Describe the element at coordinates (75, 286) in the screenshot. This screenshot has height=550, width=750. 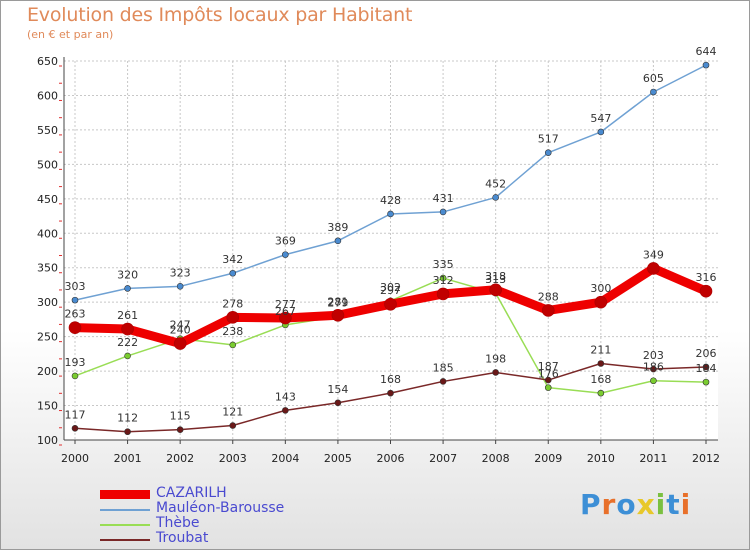
I see `data-label: 303` at that location.